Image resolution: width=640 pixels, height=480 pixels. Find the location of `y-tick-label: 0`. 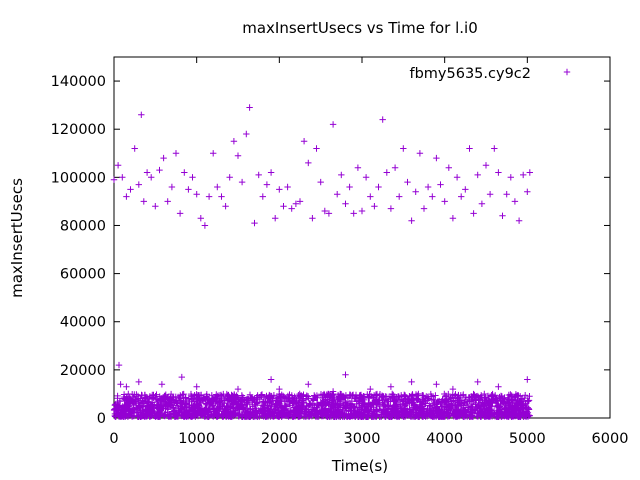

y-tick-label: 0 is located at coordinates (101, 419).